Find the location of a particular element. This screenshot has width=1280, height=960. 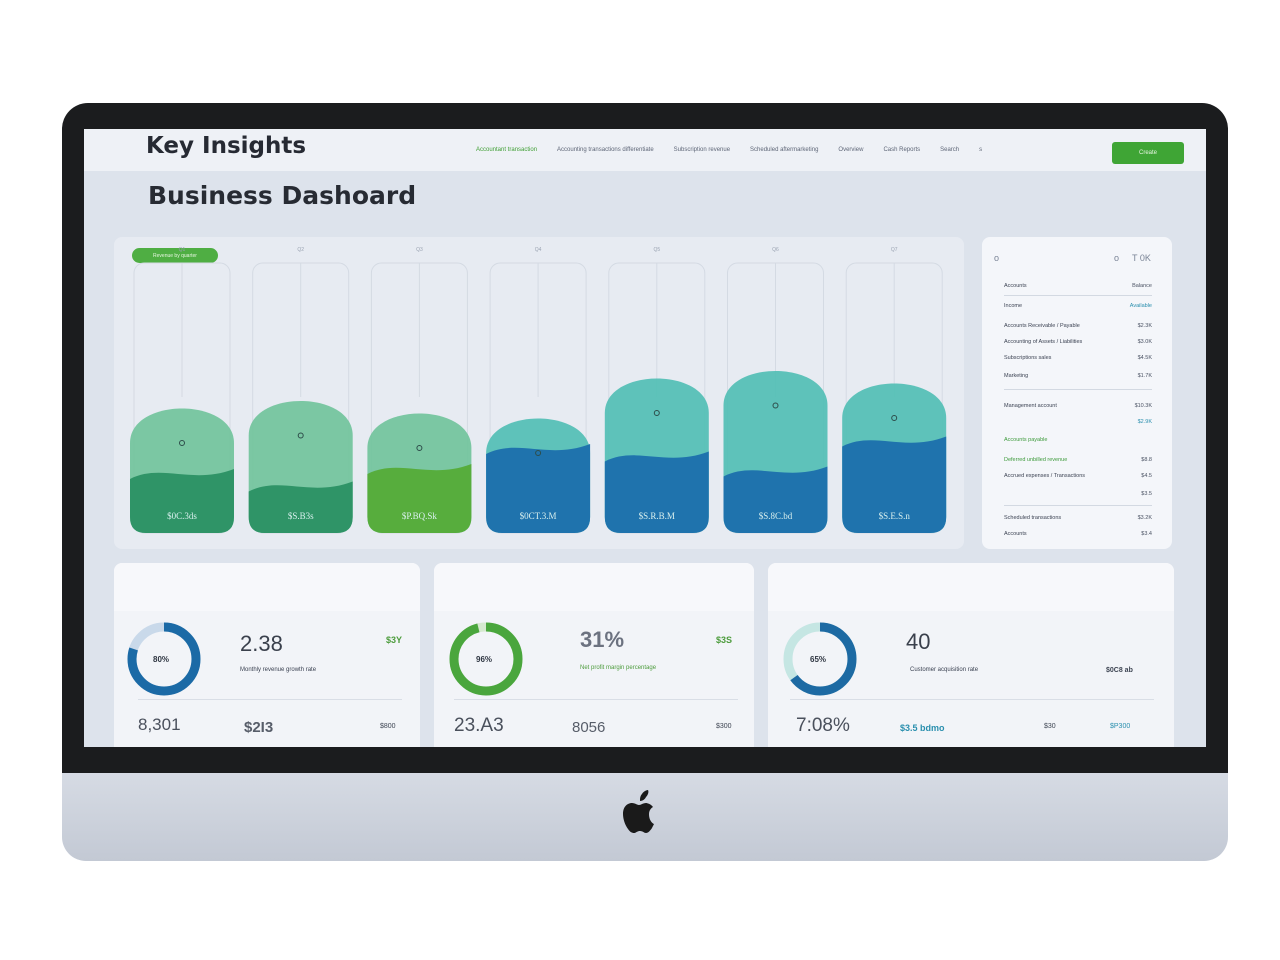

side-item-label: Deferred unbilled revenue is located at coordinates (1036, 460).